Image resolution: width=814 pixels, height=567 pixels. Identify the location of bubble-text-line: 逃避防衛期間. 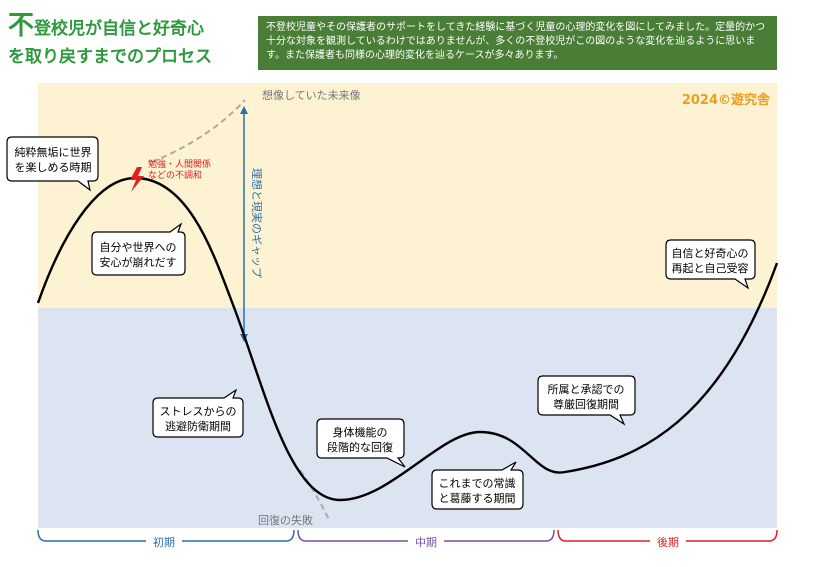
(198, 426).